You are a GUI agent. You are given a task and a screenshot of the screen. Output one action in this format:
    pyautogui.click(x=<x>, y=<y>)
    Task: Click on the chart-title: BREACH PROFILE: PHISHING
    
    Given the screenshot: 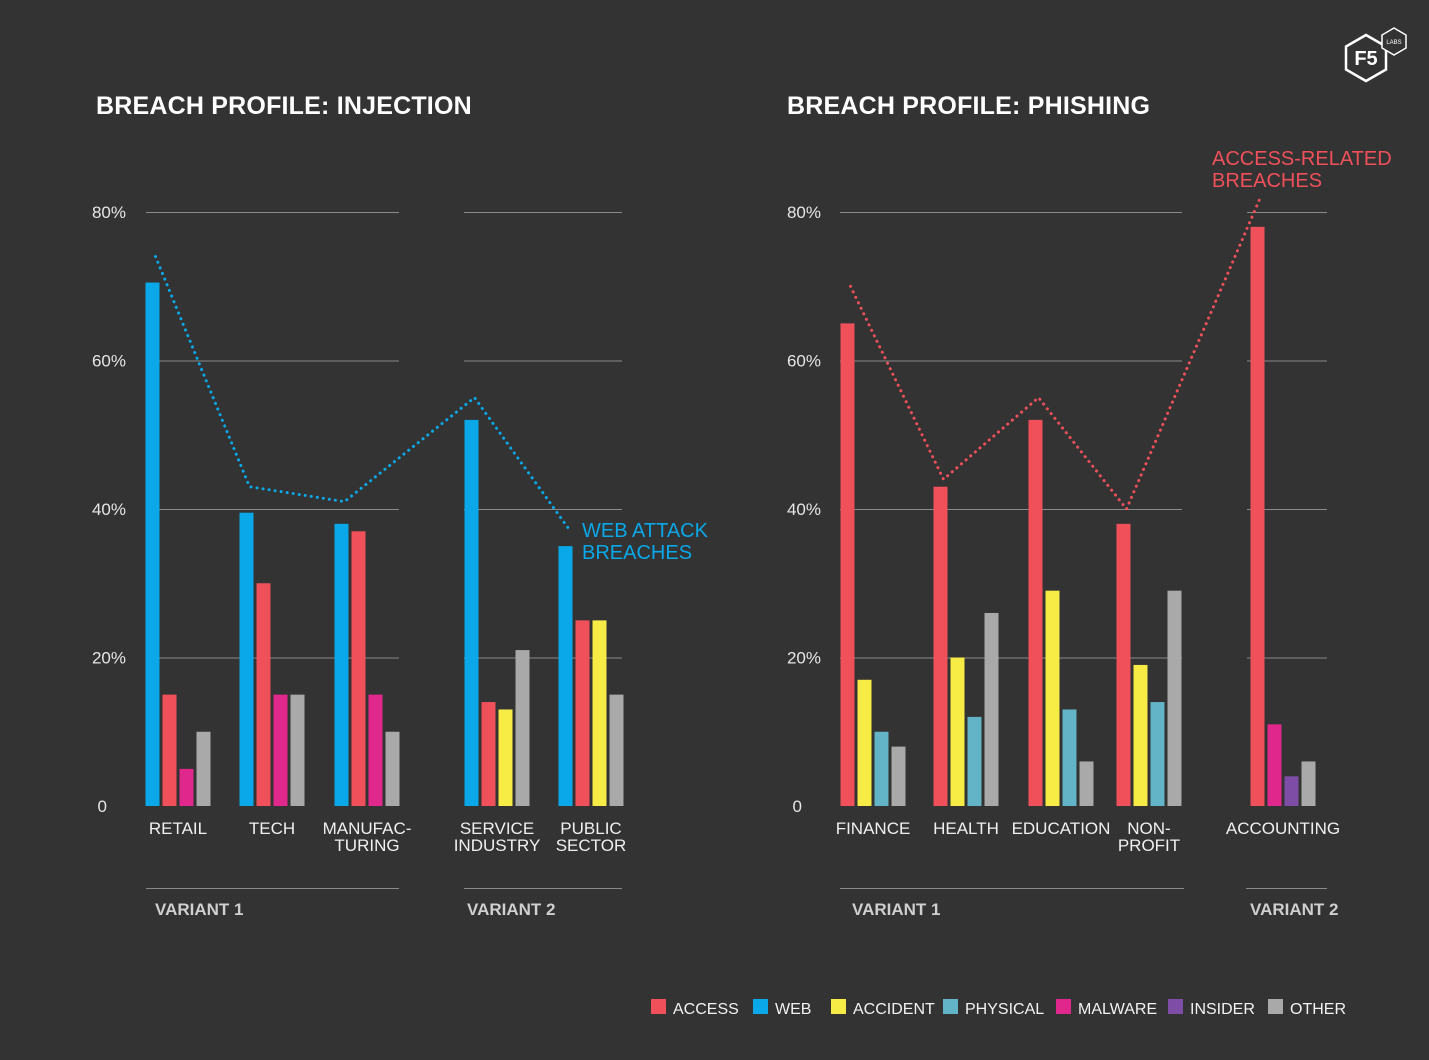 What is the action you would take?
    pyautogui.click(x=968, y=106)
    